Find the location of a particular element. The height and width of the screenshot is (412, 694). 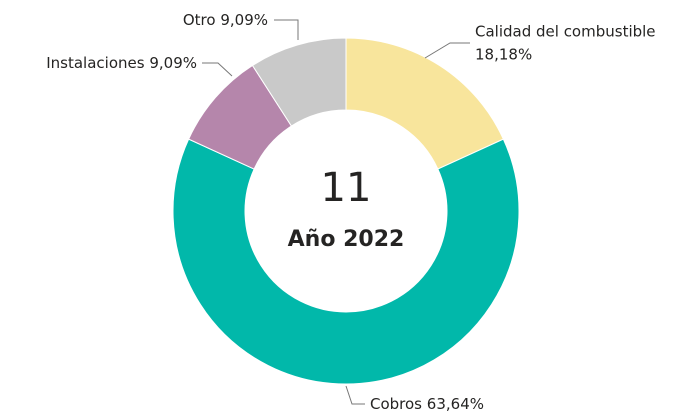

center-value: 11 is located at coordinates (346, 188).